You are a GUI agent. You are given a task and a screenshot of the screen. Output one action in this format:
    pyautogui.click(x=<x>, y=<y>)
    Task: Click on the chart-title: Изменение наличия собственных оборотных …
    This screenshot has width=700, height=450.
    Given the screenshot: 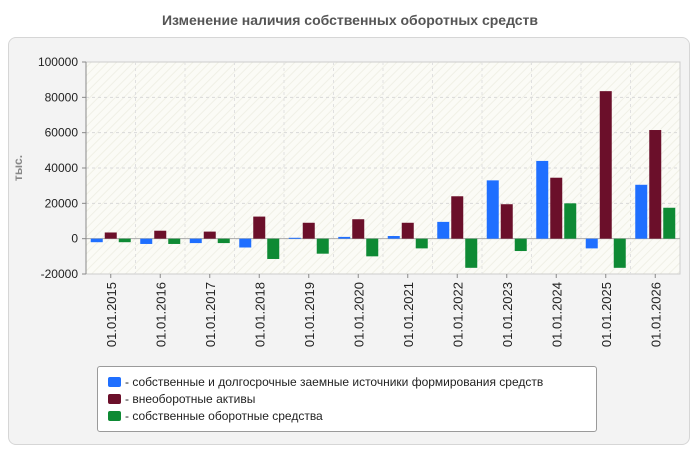 What is the action you would take?
    pyautogui.click(x=350, y=20)
    